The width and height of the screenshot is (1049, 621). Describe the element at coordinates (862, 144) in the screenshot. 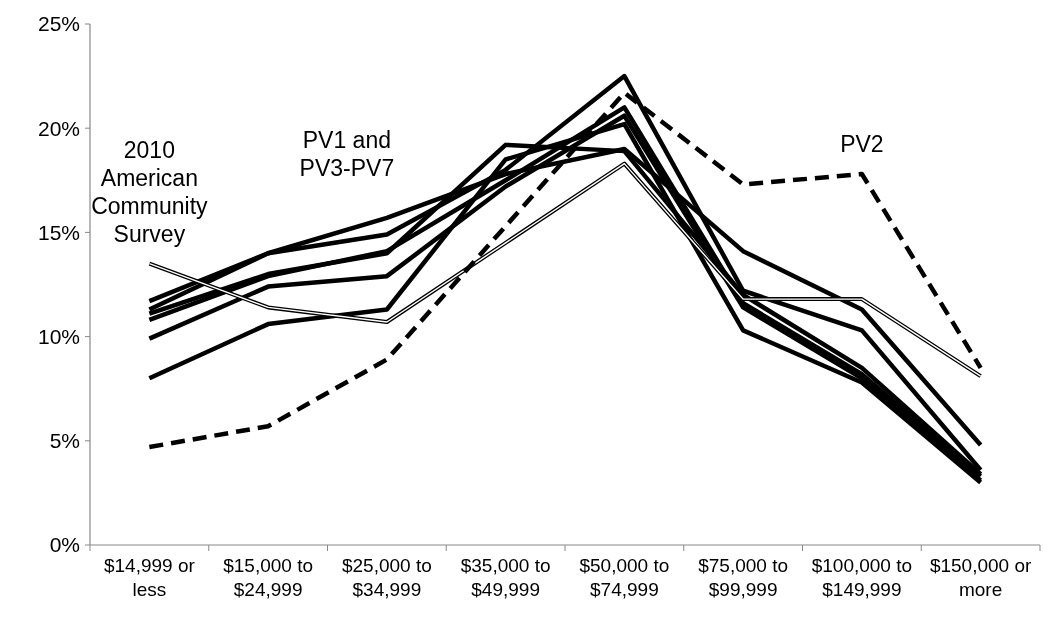

I see `series-label: PV2` at that location.